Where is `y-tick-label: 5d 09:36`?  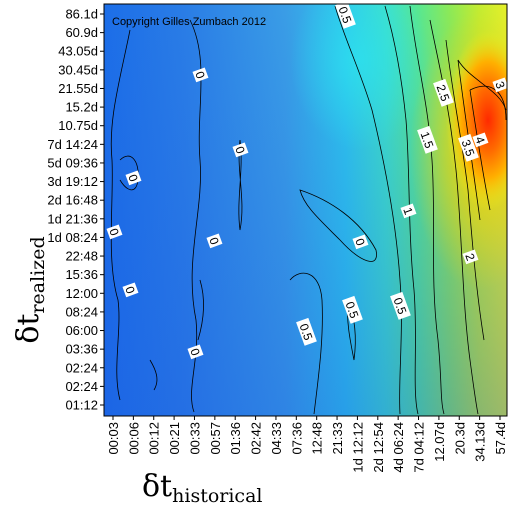 y-tick-label: 5d 09:36 is located at coordinates (72, 162).